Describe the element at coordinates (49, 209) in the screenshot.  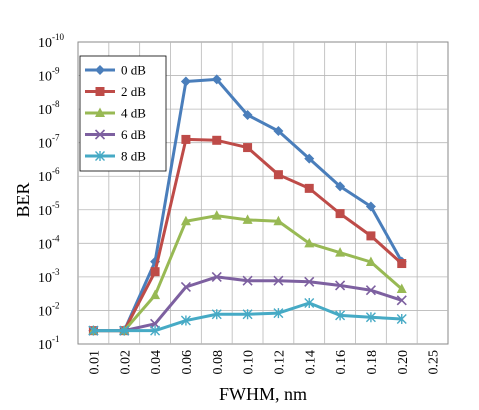
I see `y-tick-label: 10⁻⁵` at that location.